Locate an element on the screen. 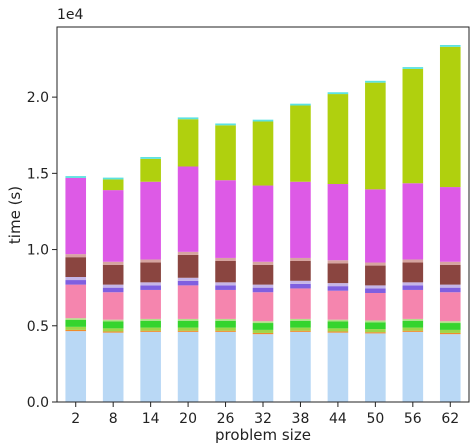 Image resolution: width=474 pixels, height=447 pixels. bar-segment-50-s1 is located at coordinates (375, 333).